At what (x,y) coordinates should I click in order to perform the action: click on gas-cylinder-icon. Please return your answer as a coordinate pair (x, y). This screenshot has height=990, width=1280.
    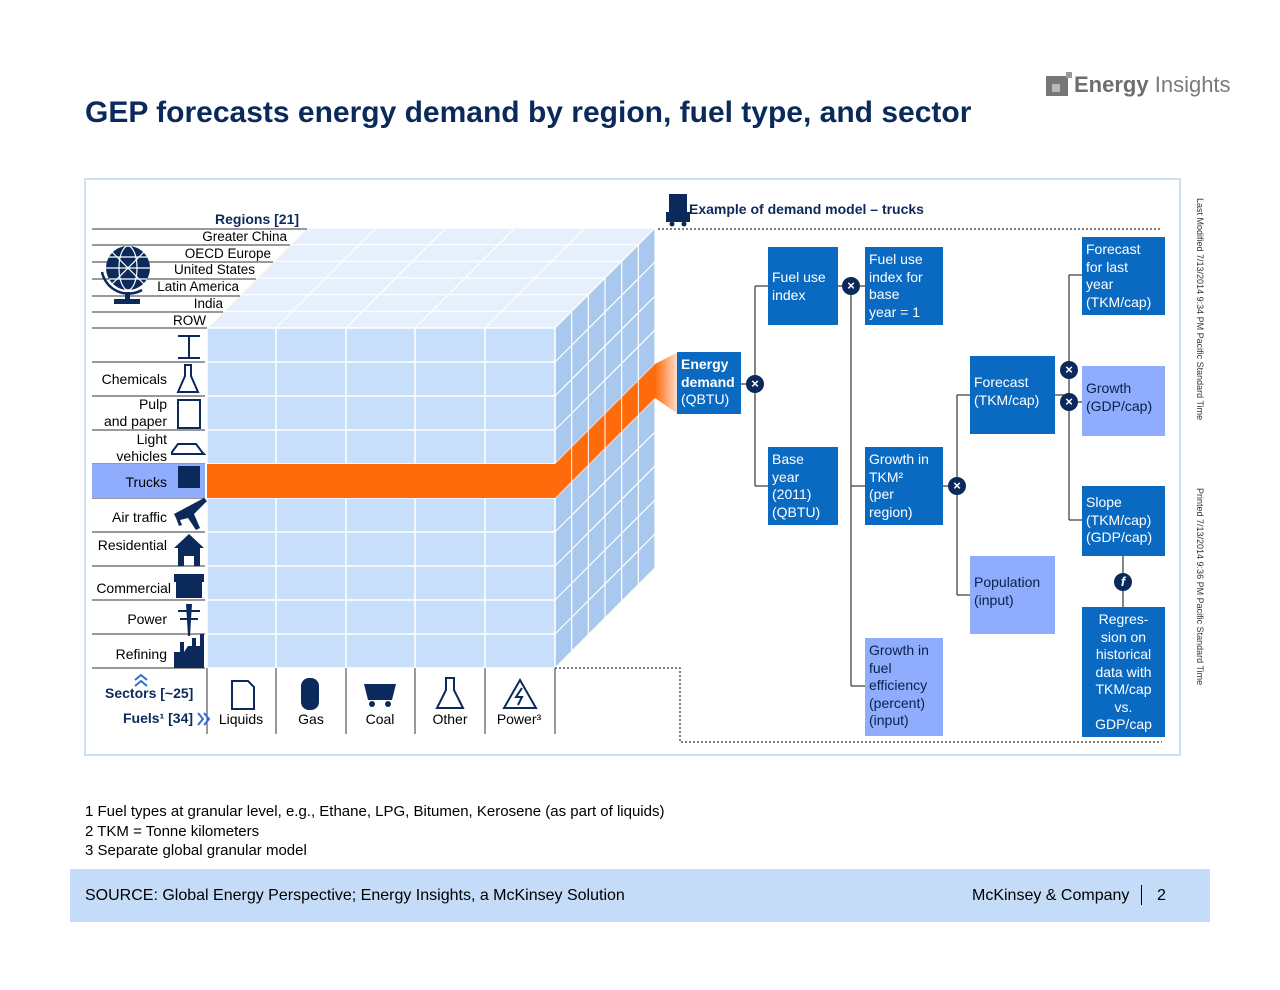
    Looking at the image, I should click on (310, 694).